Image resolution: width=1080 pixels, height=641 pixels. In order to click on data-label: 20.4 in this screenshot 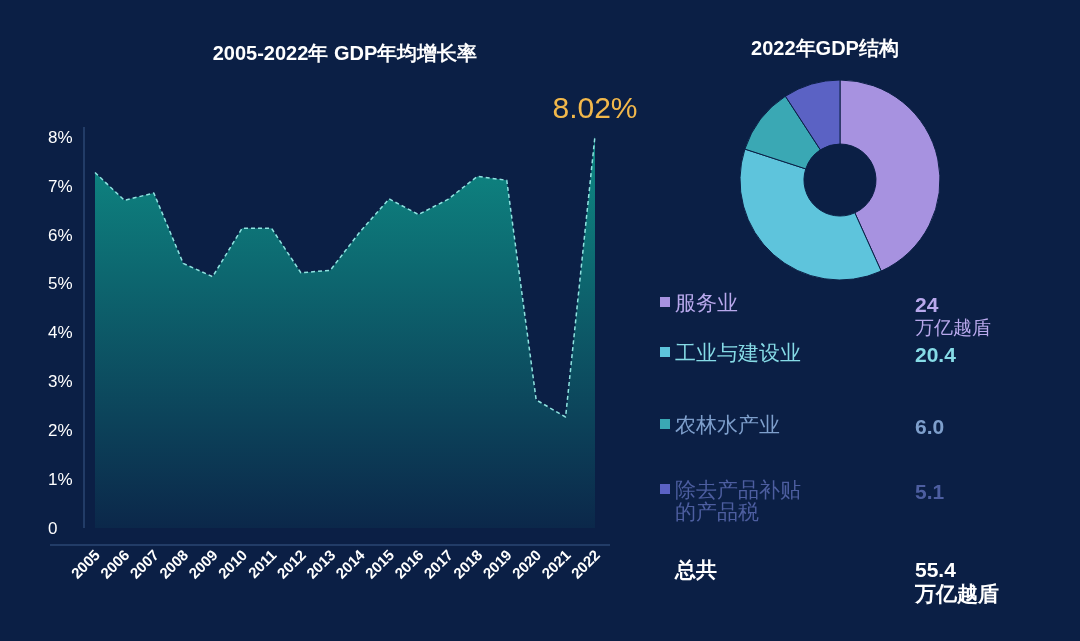, I will do `click(936, 354)`.